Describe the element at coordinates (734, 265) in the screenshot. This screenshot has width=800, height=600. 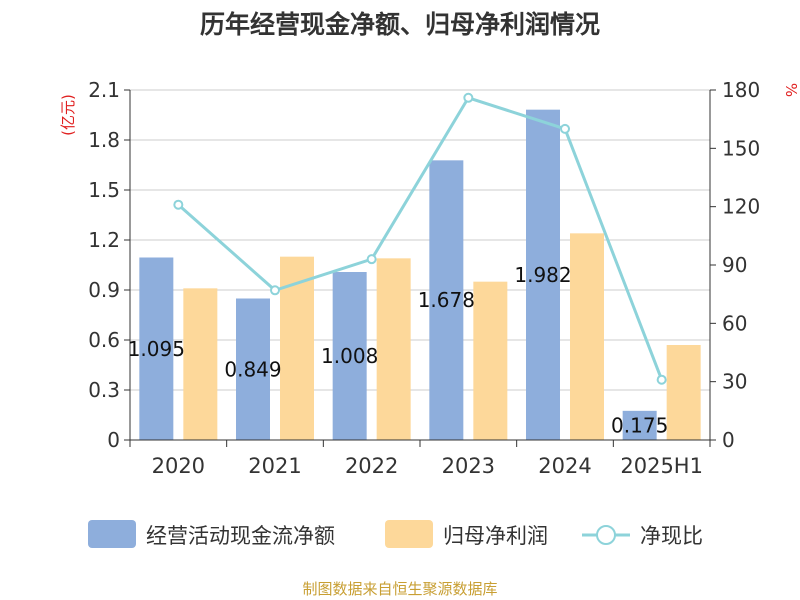
I see `right-tick-label: 90` at that location.